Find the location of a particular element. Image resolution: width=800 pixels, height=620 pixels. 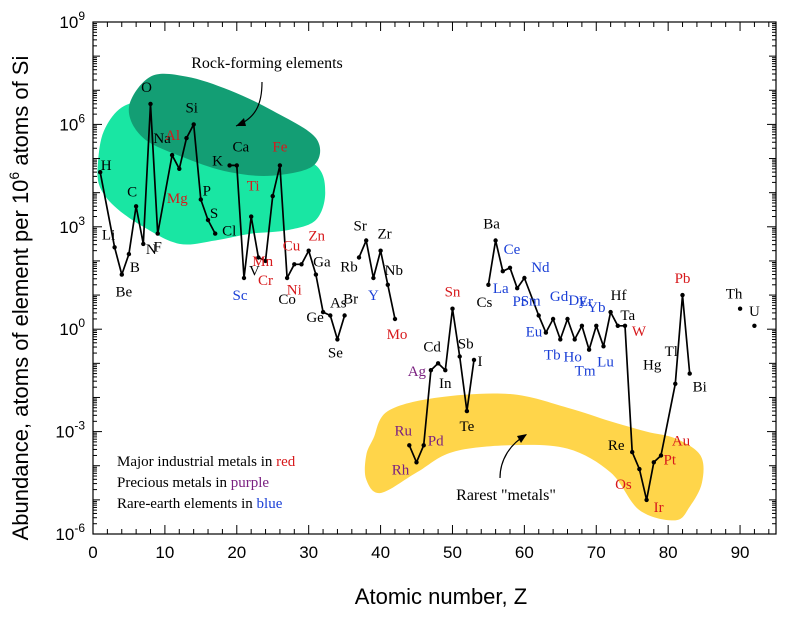

element-label-ta: Ta is located at coordinates (627, 316).